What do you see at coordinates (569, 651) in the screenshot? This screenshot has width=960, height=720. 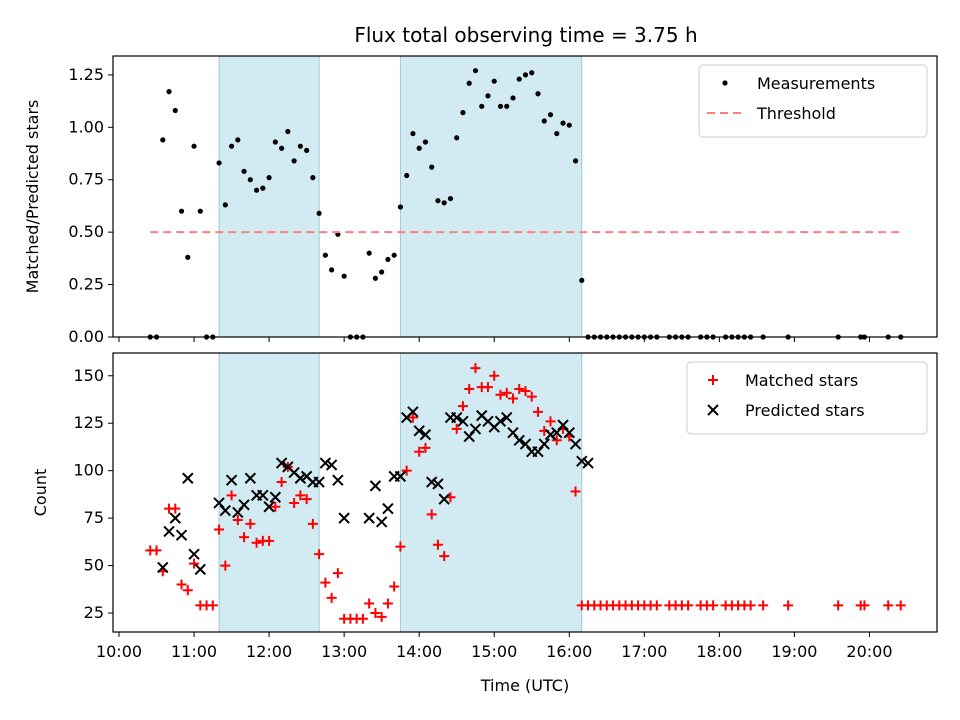 I see `x-tick-label: 16:00` at bounding box center [569, 651].